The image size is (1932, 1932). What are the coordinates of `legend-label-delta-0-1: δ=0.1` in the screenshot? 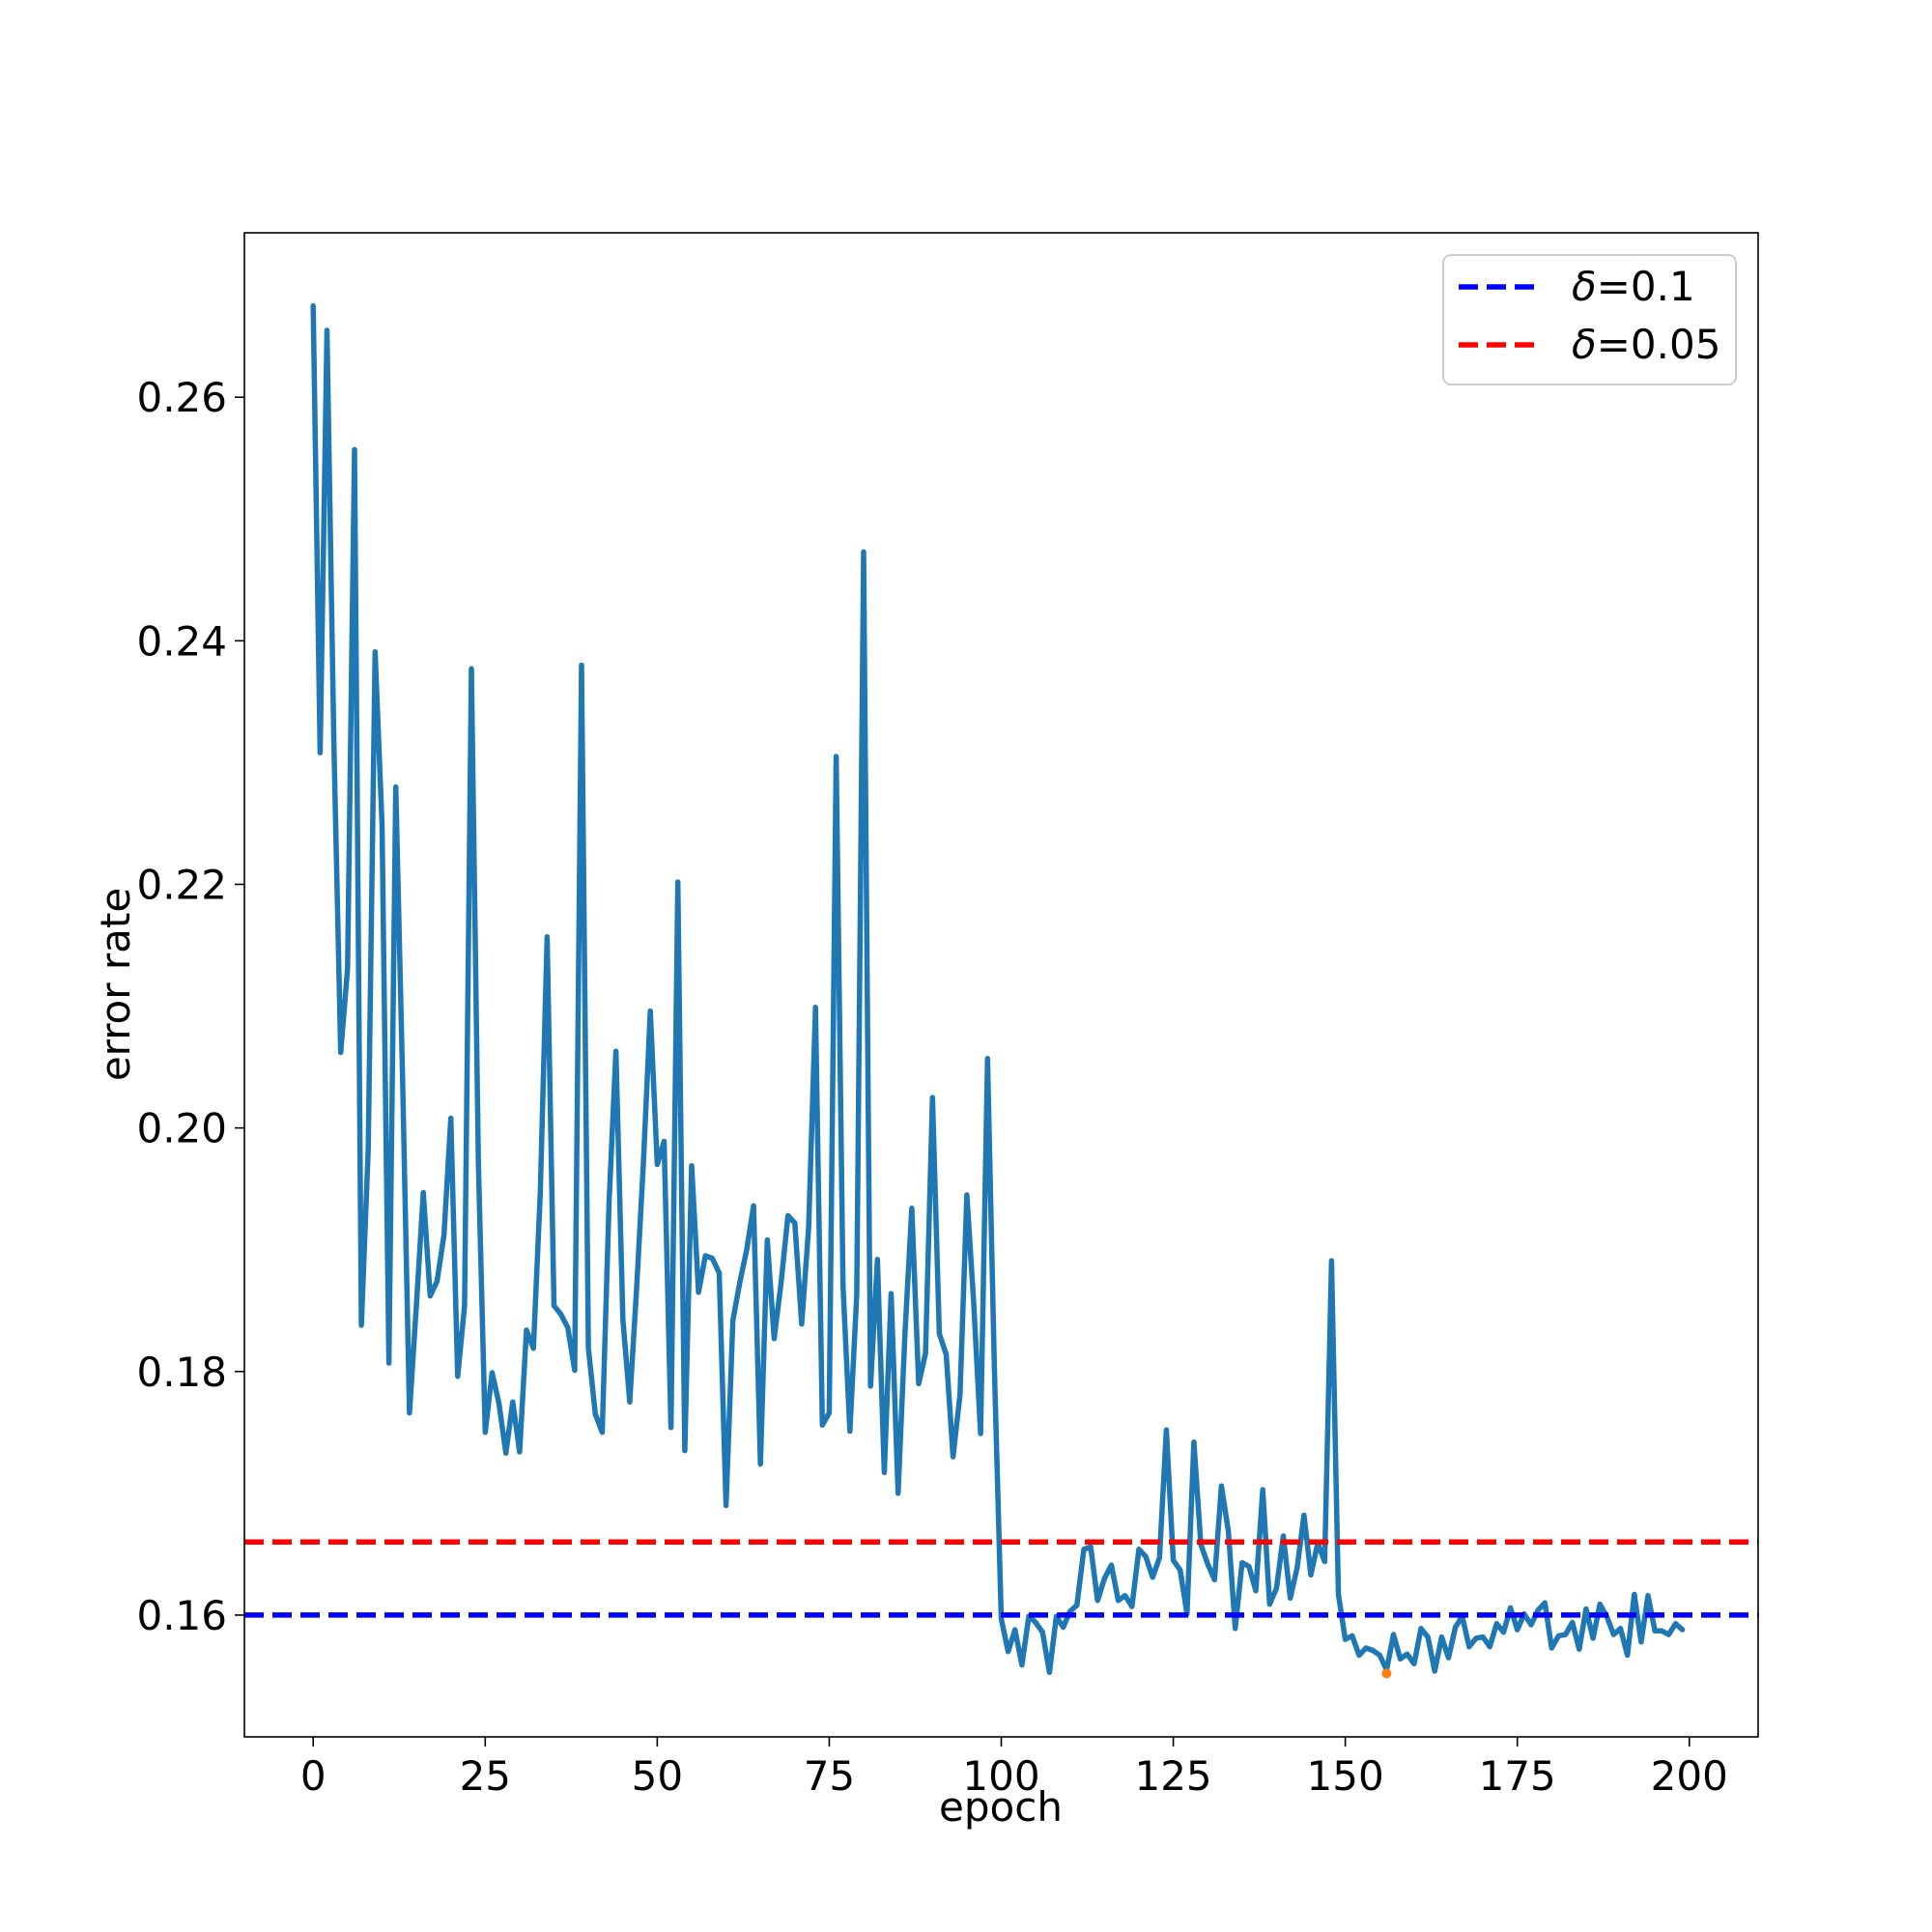 It's located at (1633, 286).